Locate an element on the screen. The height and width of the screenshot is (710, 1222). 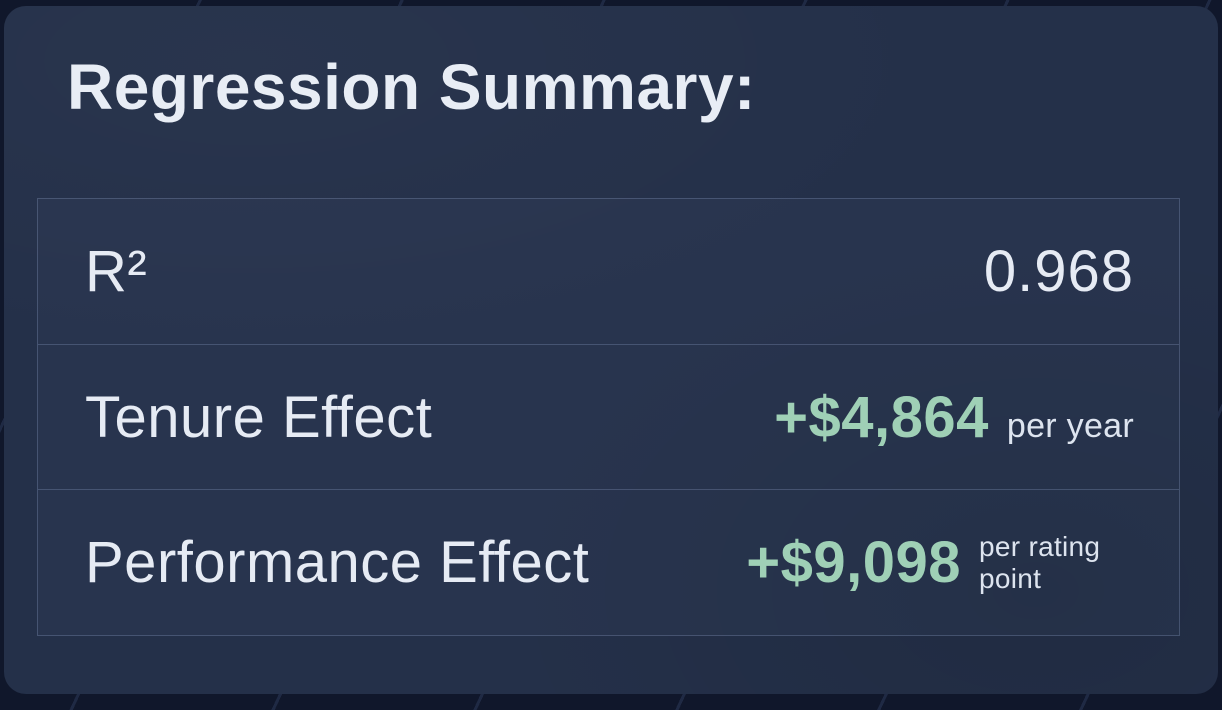
row-value-group-performance: +$9,098 per rating point is located at coordinates (940, 562).